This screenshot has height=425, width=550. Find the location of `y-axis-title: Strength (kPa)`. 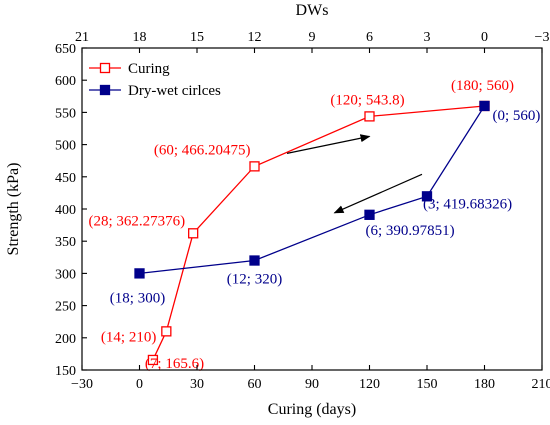

y-axis-title: Strength (kPa) is located at coordinates (13, 209).